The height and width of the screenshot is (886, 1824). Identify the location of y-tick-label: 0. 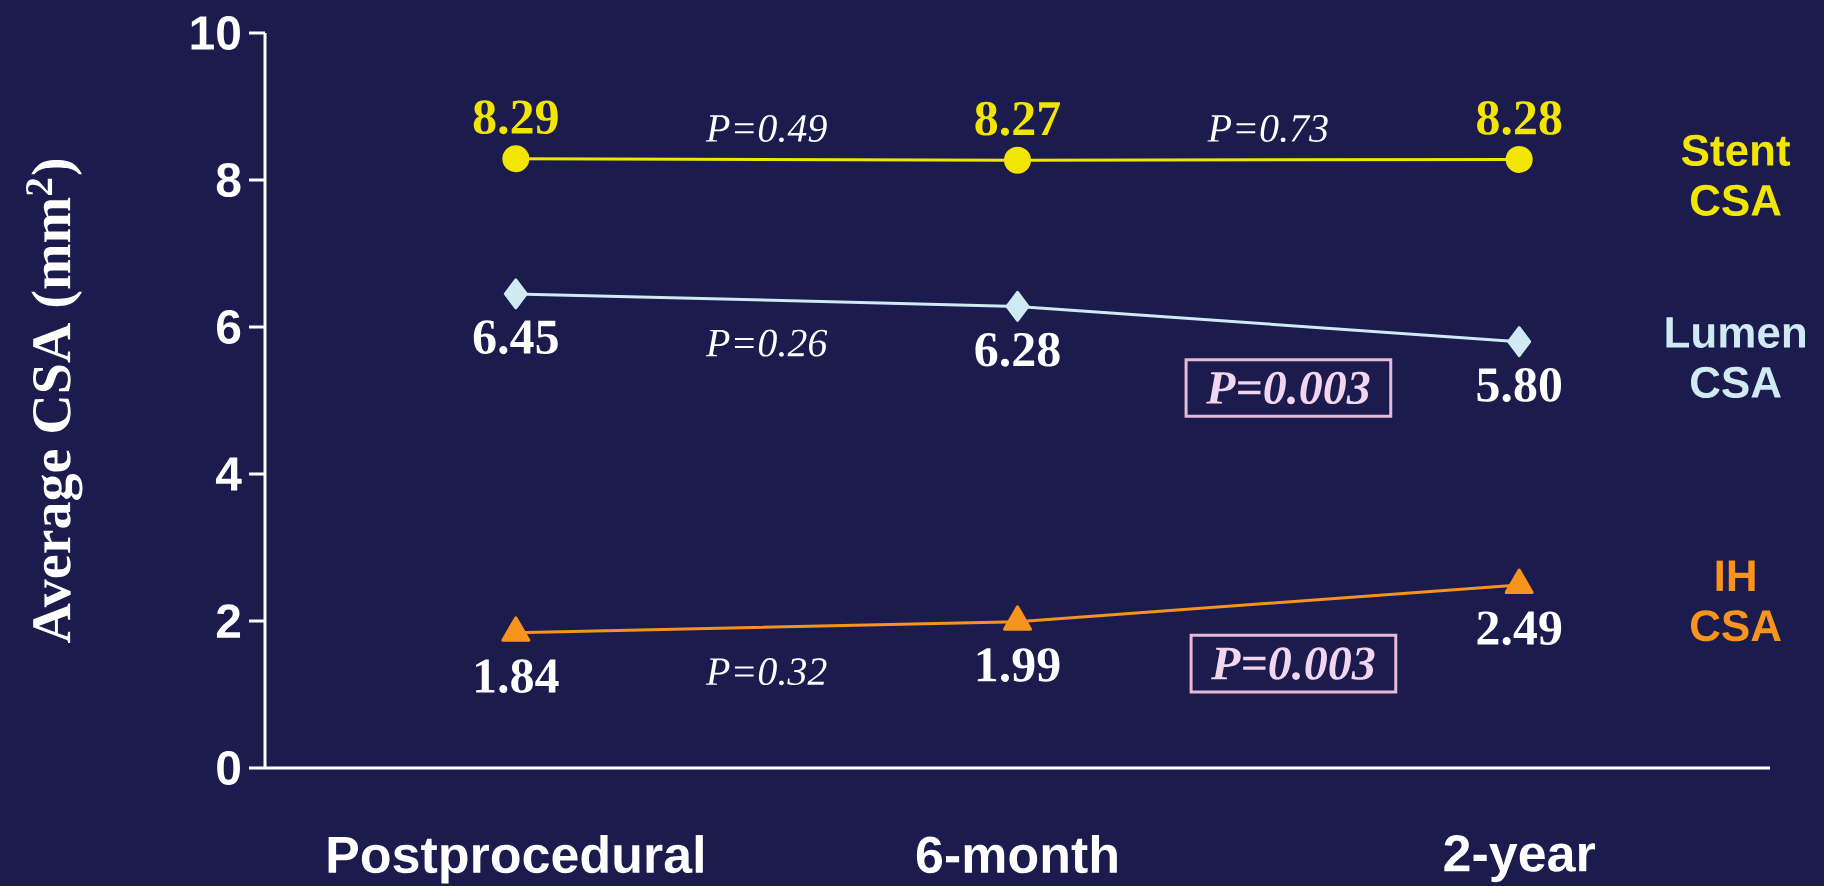
(228, 768).